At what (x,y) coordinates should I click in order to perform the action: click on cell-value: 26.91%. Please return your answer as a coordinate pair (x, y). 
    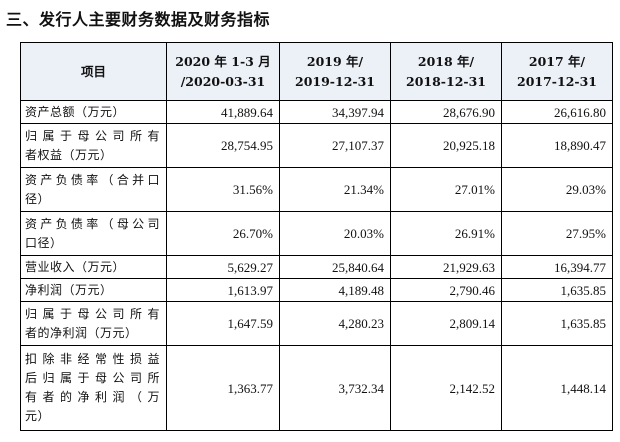
    Looking at the image, I should click on (446, 233).